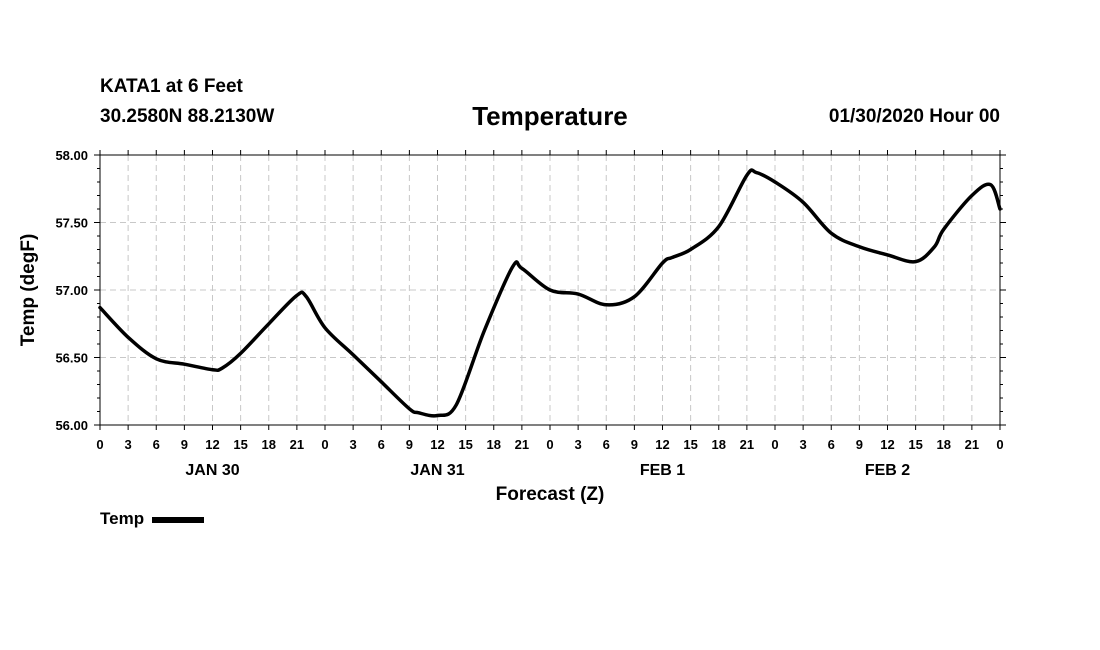 This screenshot has height=650, width=1100. I want to click on y-tick-label: 57.00, so click(71, 290).